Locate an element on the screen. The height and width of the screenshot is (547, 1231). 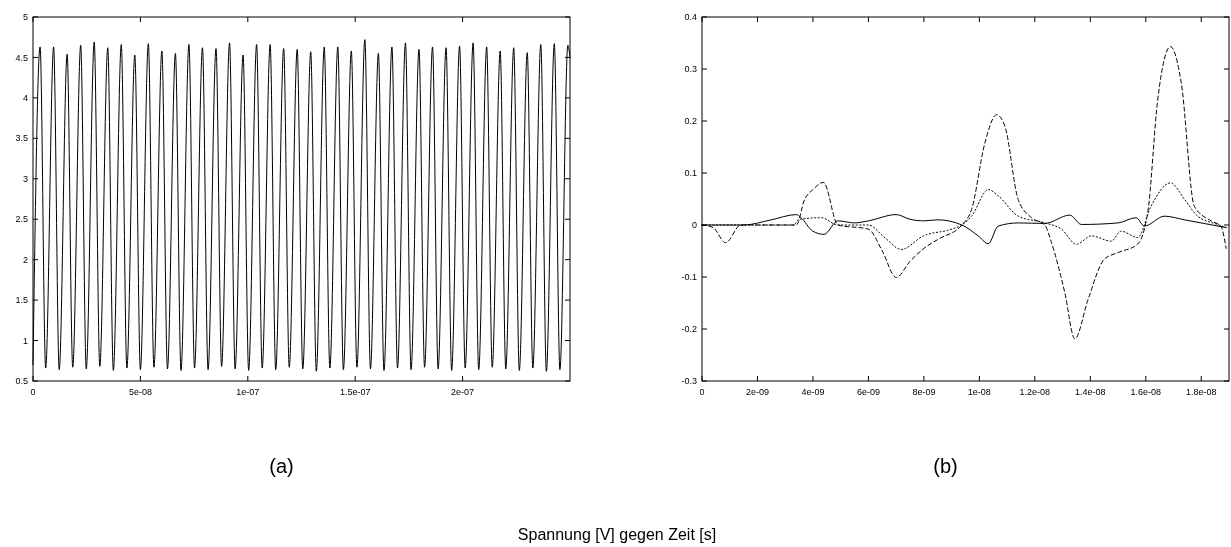
x-tick-label: 2e-09 is located at coordinates (757, 392).